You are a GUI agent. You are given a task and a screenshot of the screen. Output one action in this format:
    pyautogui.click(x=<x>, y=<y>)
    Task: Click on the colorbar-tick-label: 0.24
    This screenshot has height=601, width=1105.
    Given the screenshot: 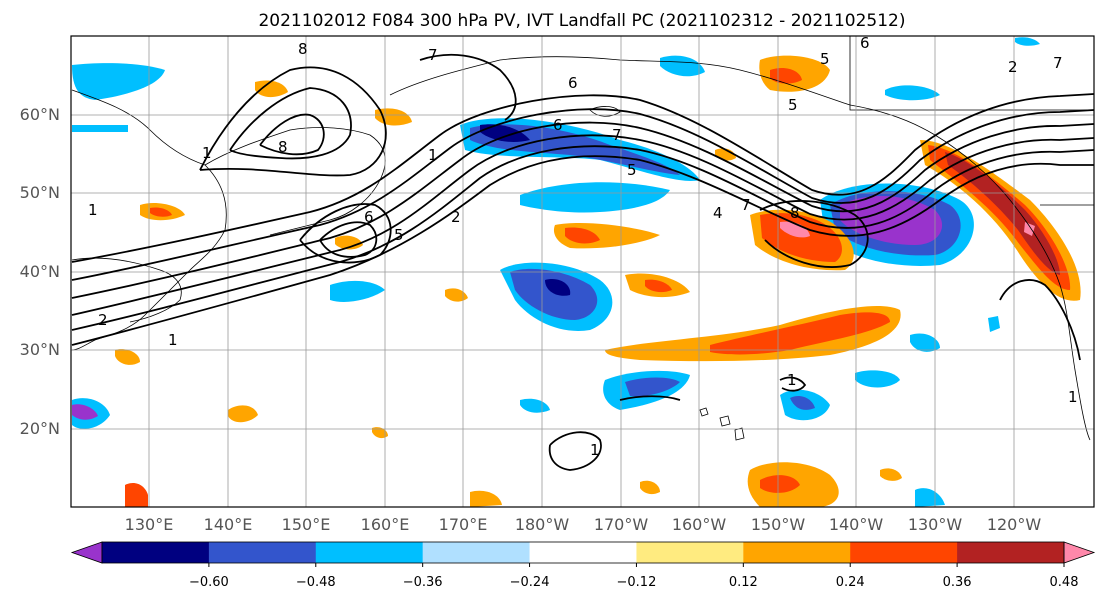 What is the action you would take?
    pyautogui.click(x=850, y=582)
    